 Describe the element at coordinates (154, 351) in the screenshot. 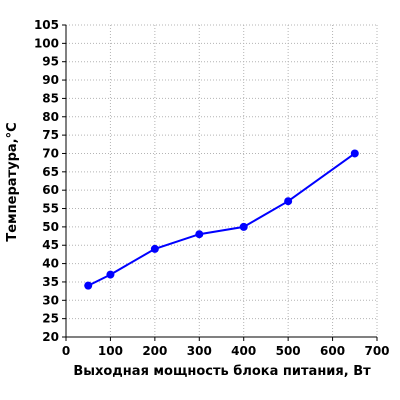

I see `x-tick-label: 200` at that location.